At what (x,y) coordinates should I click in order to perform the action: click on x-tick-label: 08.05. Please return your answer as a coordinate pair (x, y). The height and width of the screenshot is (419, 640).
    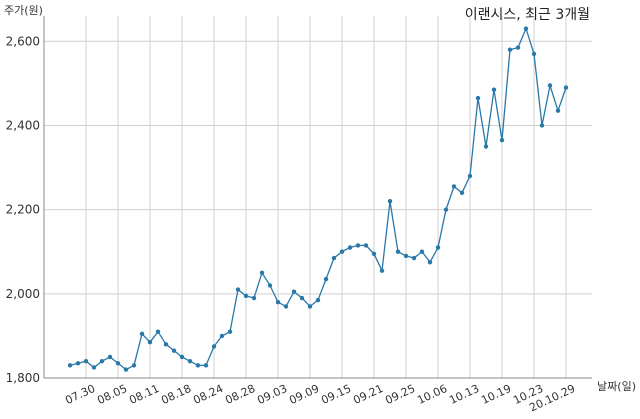
    Looking at the image, I should click on (112, 394).